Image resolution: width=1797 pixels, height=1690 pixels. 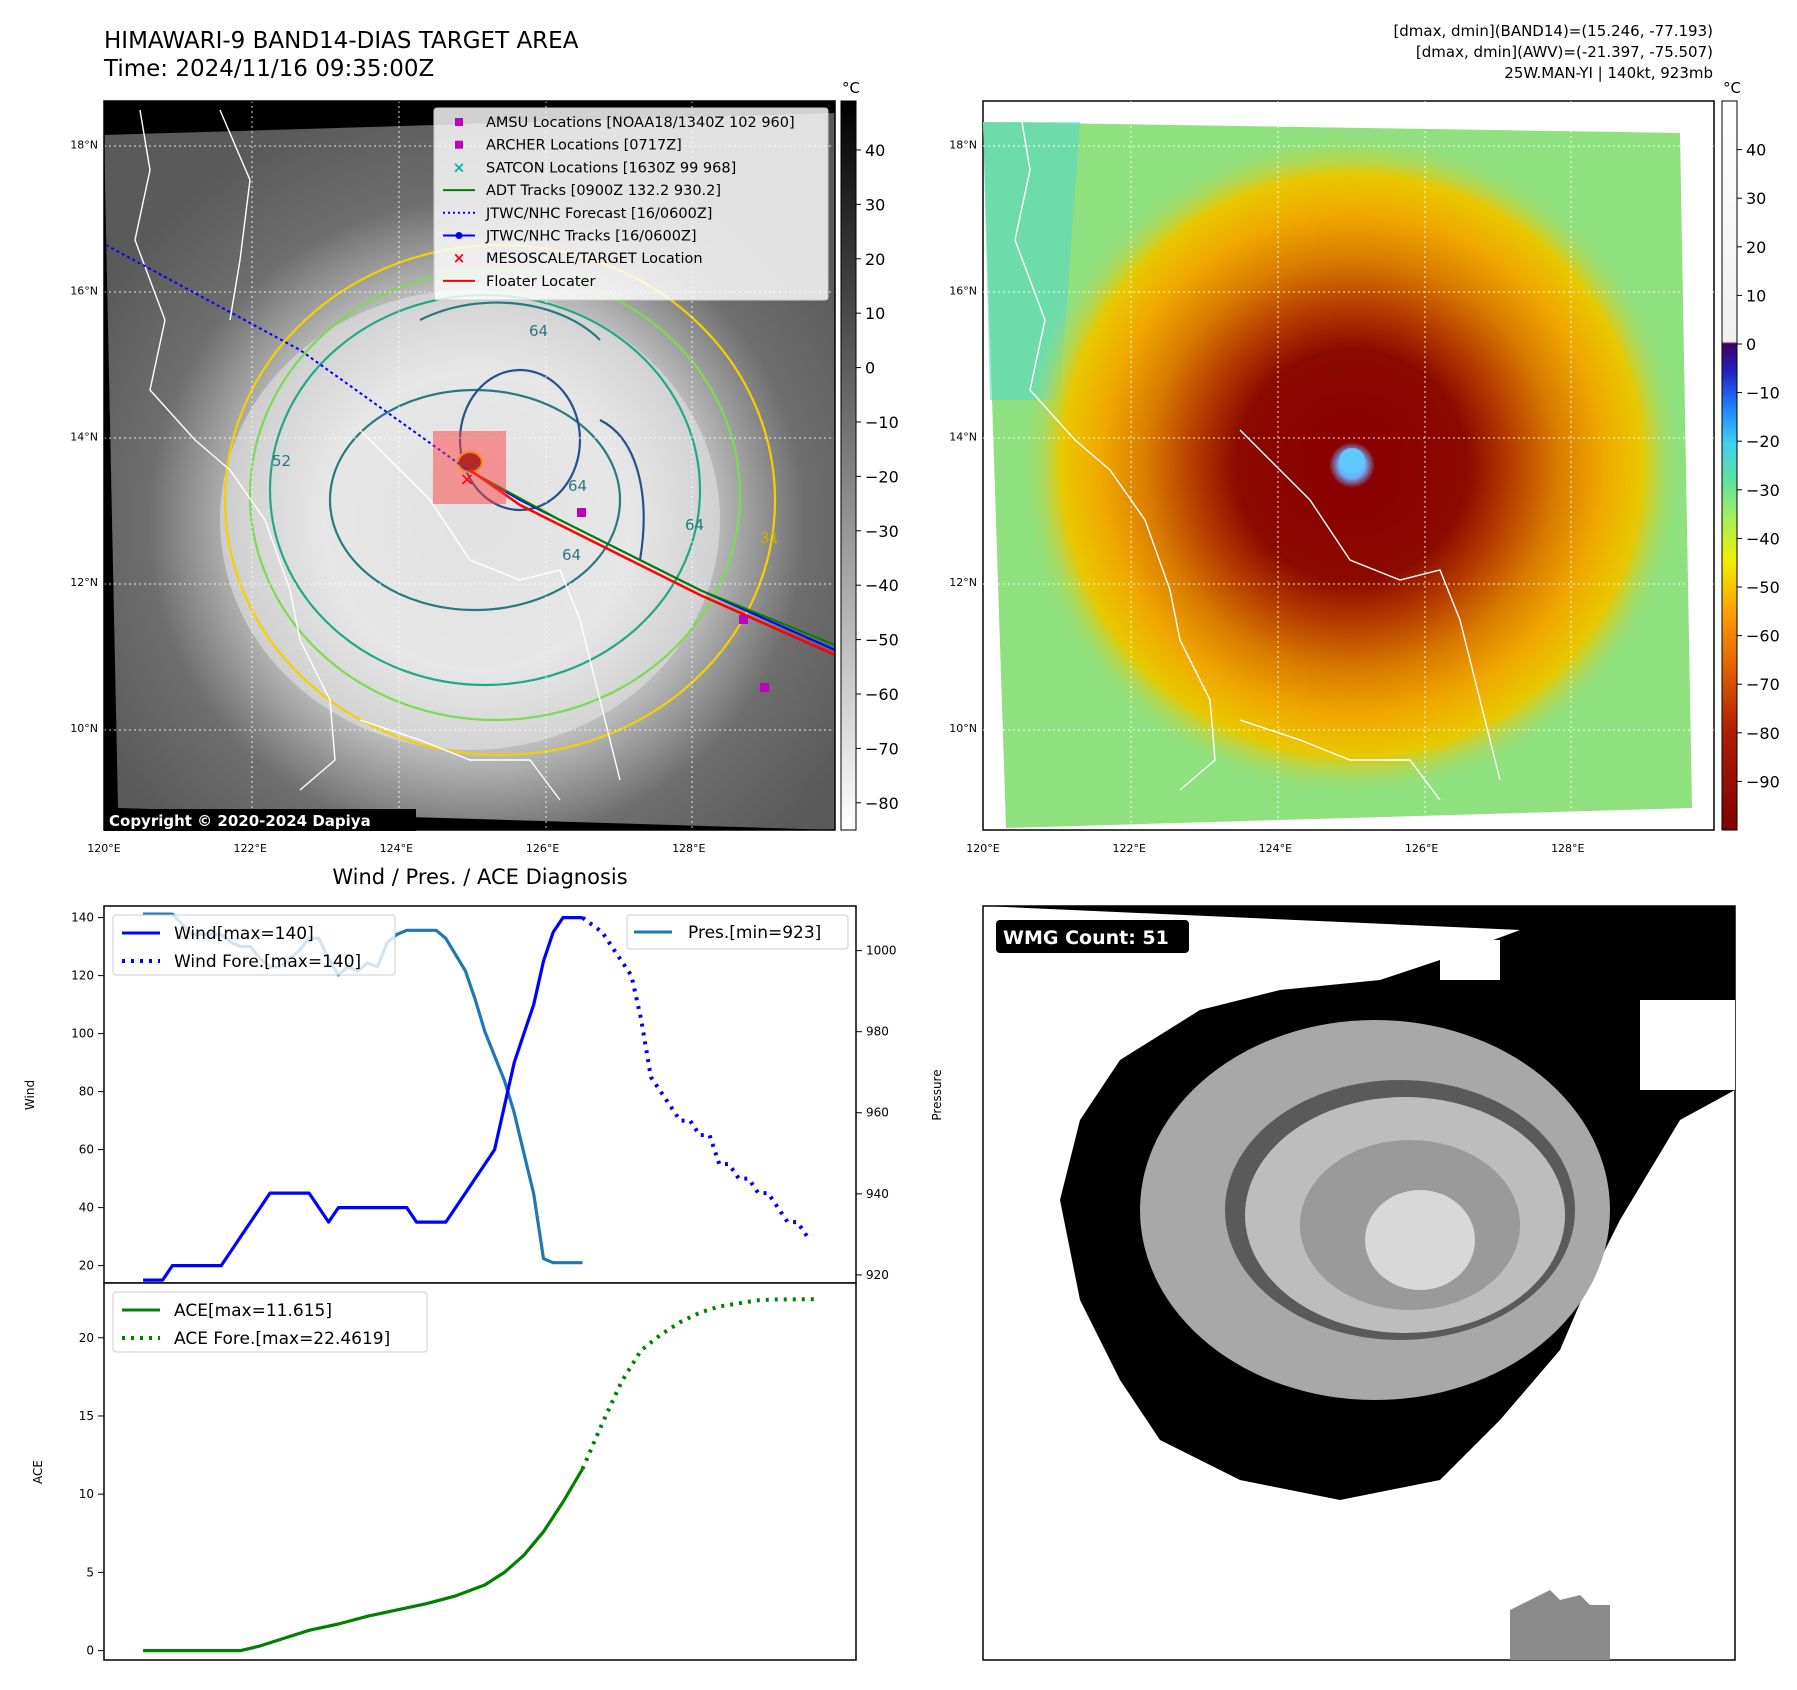 I want to click on ace-tick-label: 20, so click(x=86, y=1338).